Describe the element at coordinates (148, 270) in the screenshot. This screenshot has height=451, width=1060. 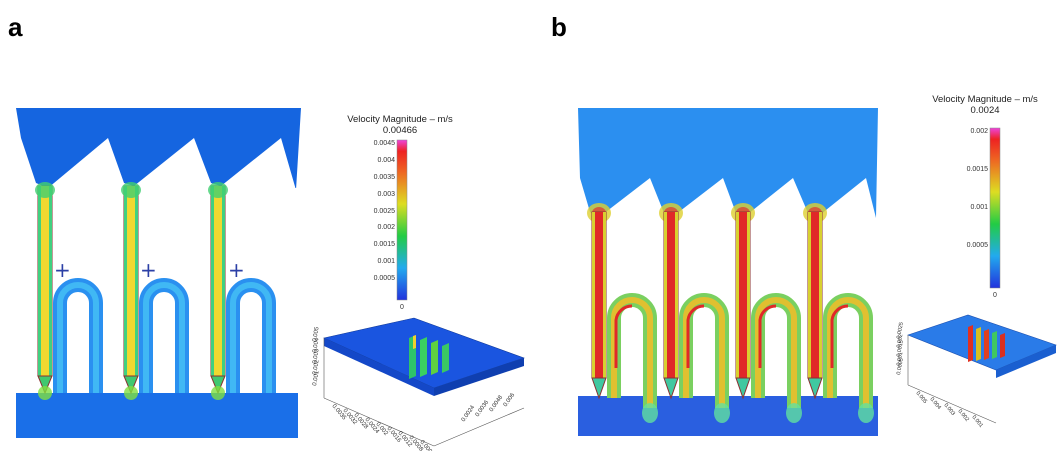
I see `marker-plus-2: +` at that location.